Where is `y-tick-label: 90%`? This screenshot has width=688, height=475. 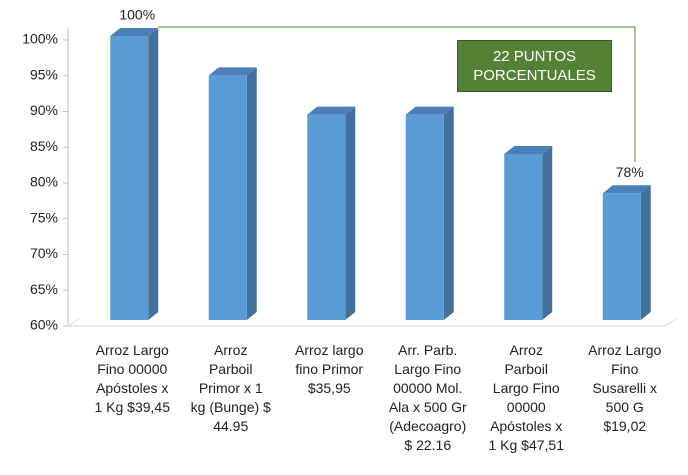
y-tick-label: 90% is located at coordinates (44, 110).